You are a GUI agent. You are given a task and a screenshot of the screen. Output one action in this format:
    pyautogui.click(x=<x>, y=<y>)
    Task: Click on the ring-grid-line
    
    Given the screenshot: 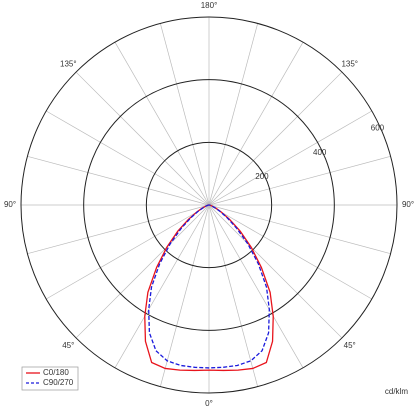 What is the action you would take?
    pyautogui.click(x=209, y=205)
    